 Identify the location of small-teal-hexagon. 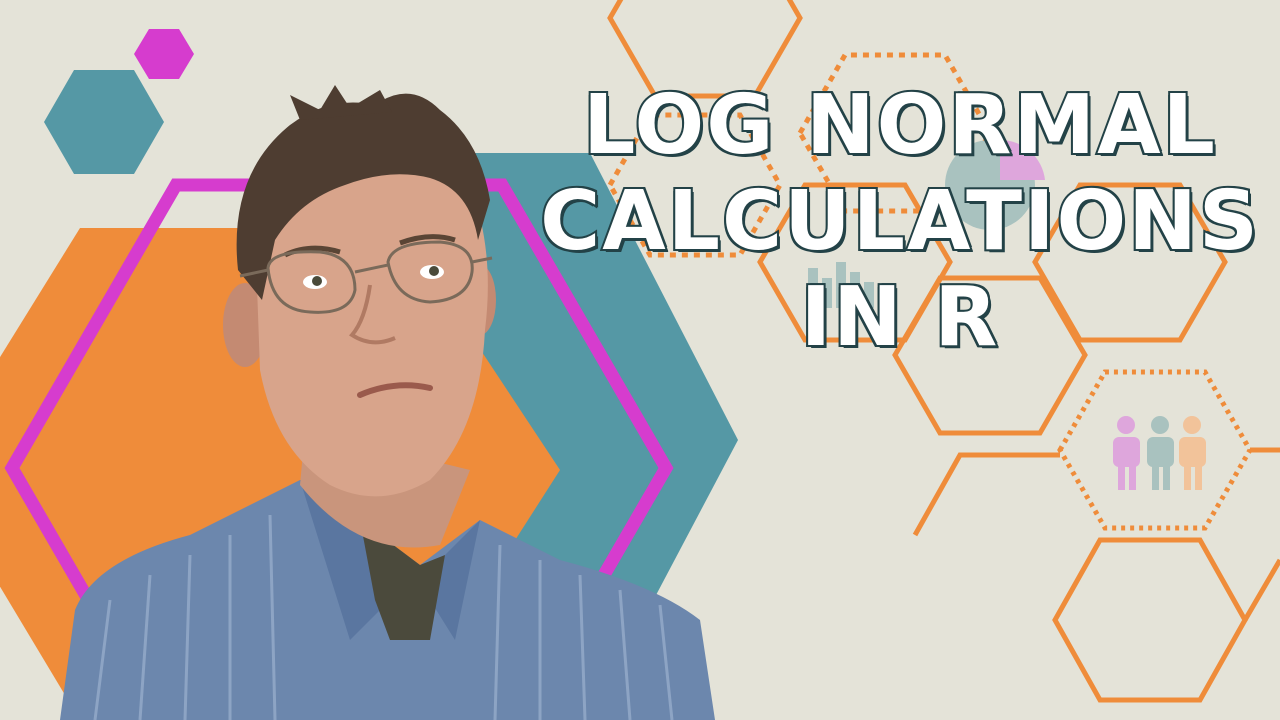
(104, 122).